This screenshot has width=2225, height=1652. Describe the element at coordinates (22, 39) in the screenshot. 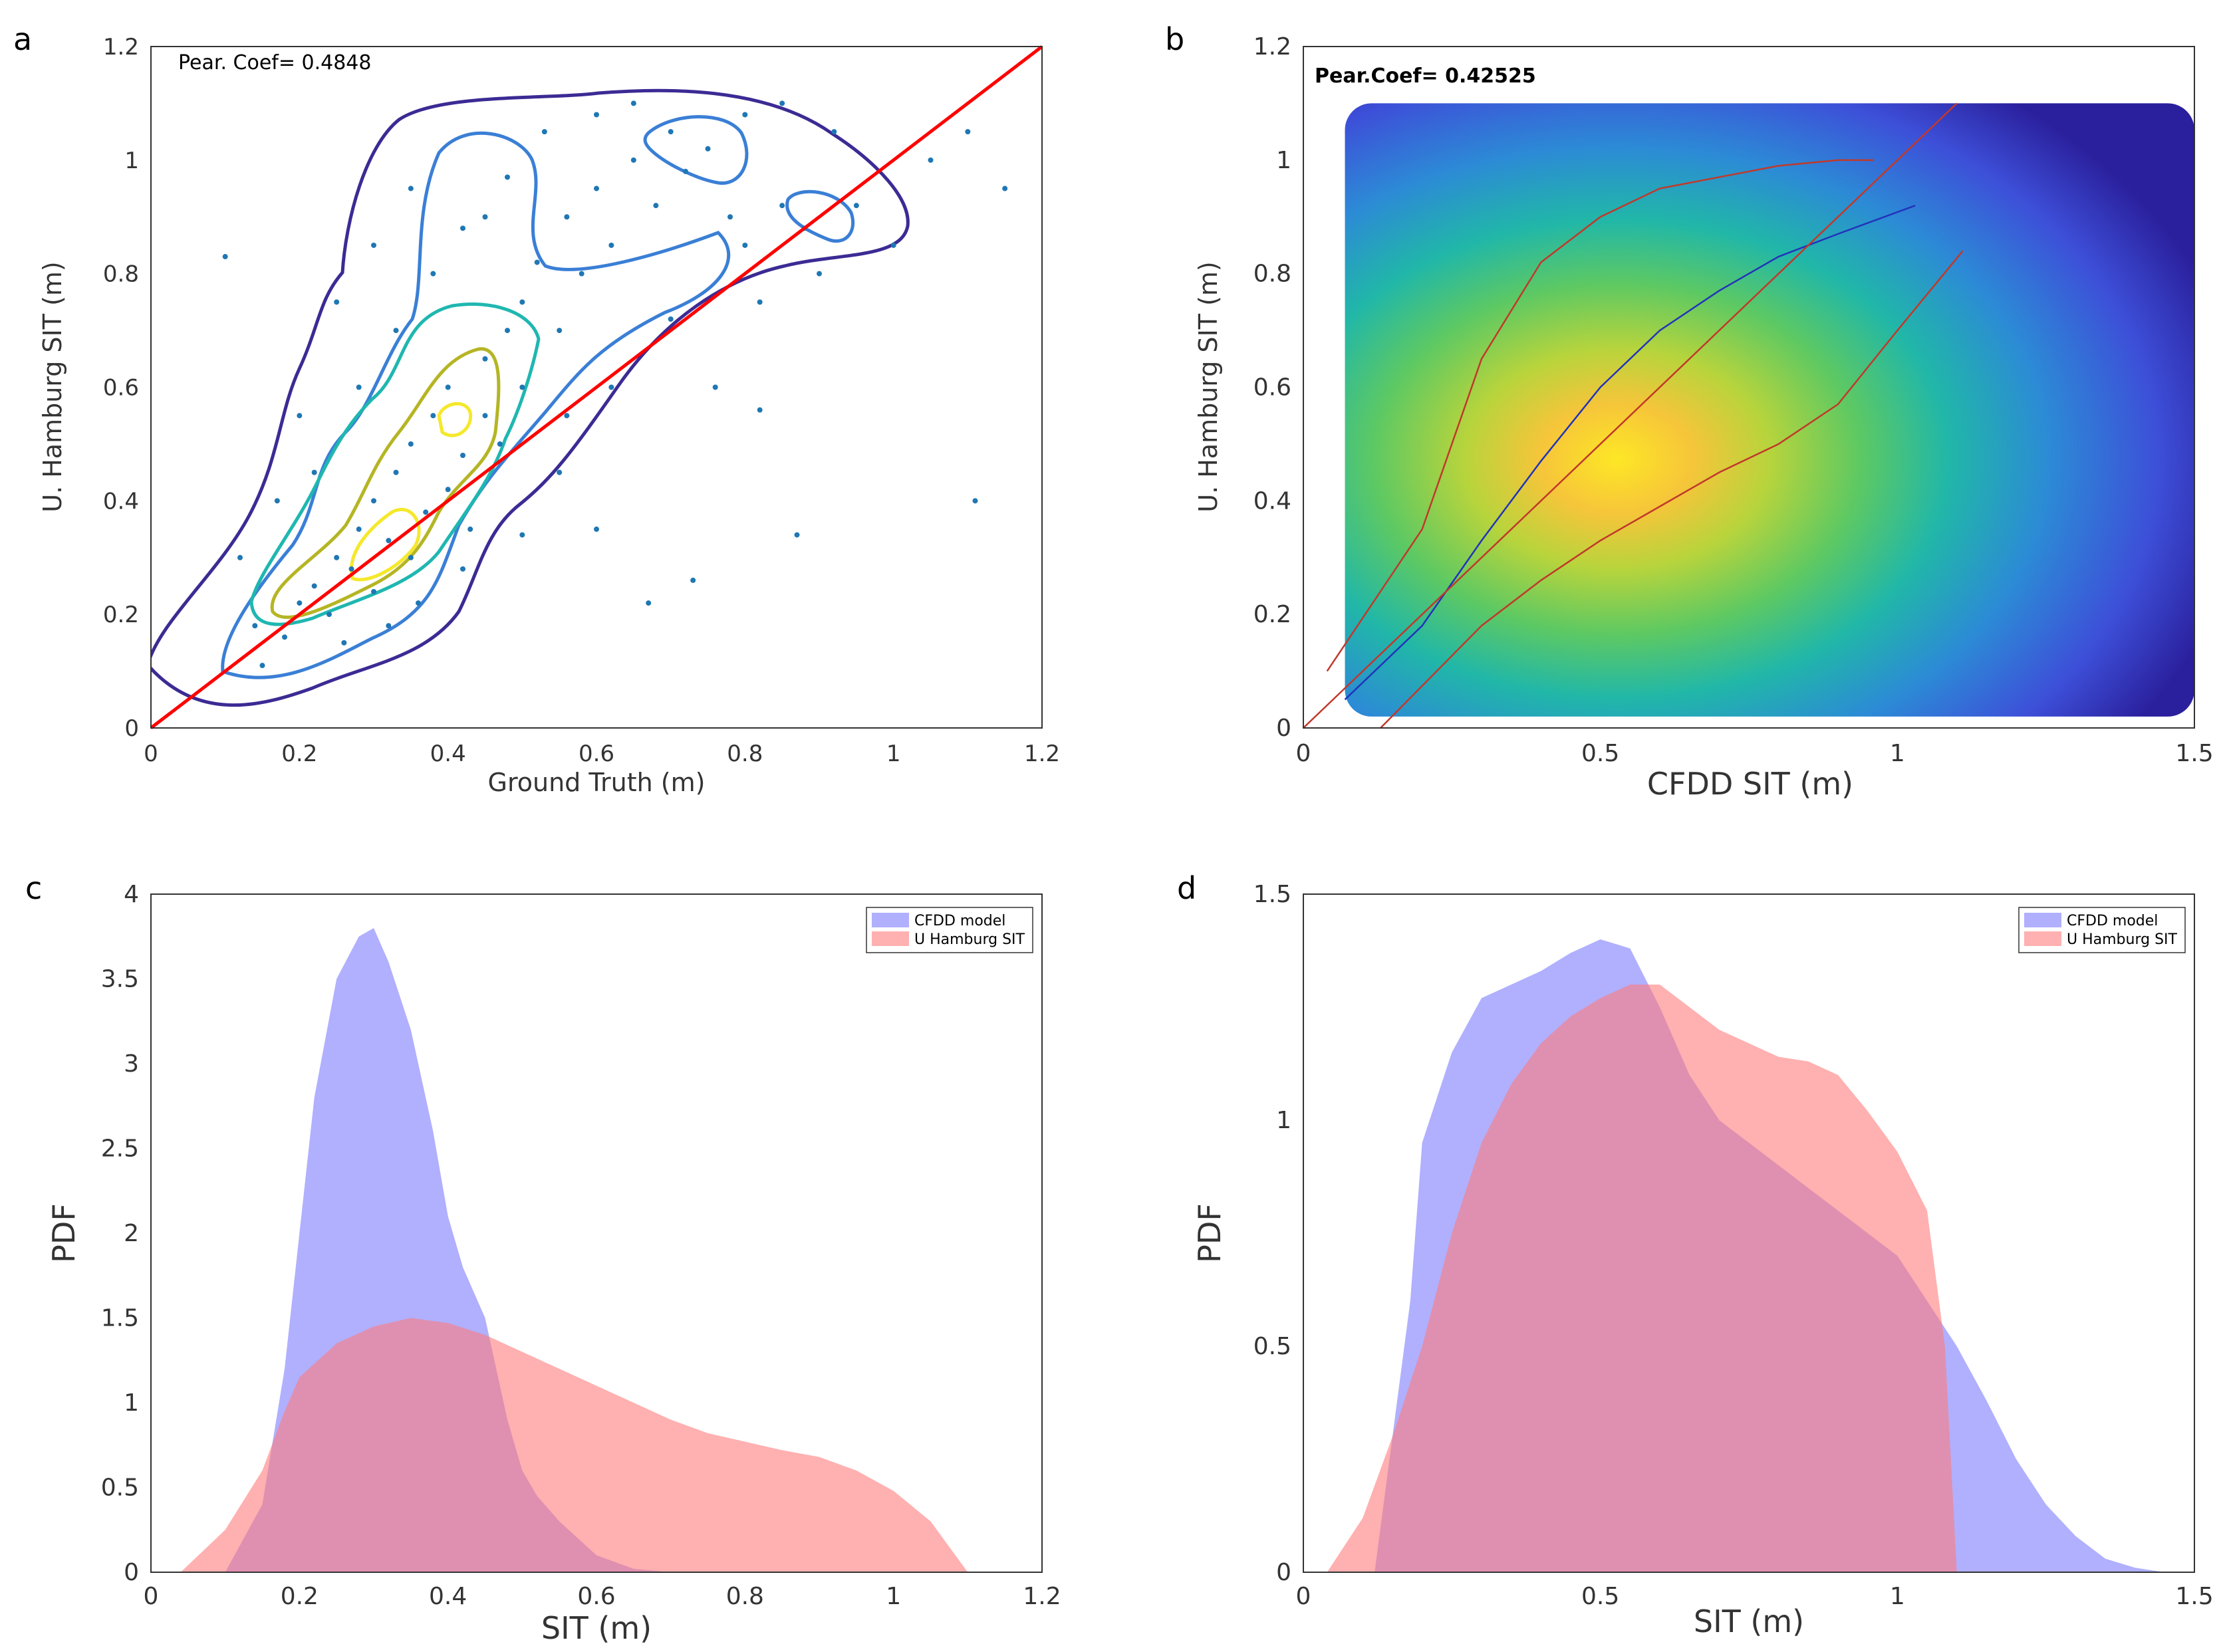

I see `panel-label-a: a` at that location.